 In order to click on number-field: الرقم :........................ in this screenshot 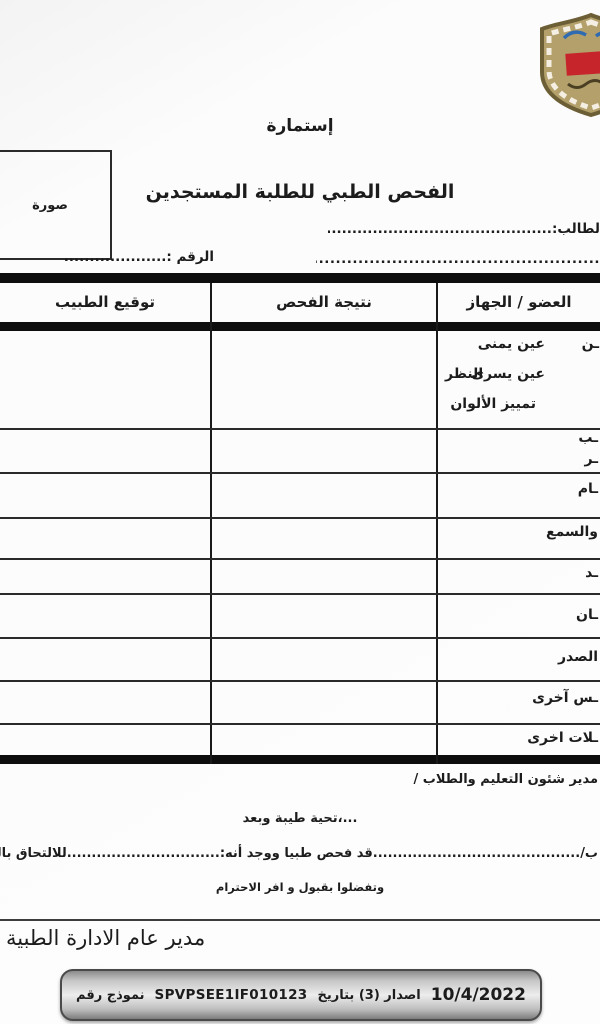, I will do `click(139, 257)`.